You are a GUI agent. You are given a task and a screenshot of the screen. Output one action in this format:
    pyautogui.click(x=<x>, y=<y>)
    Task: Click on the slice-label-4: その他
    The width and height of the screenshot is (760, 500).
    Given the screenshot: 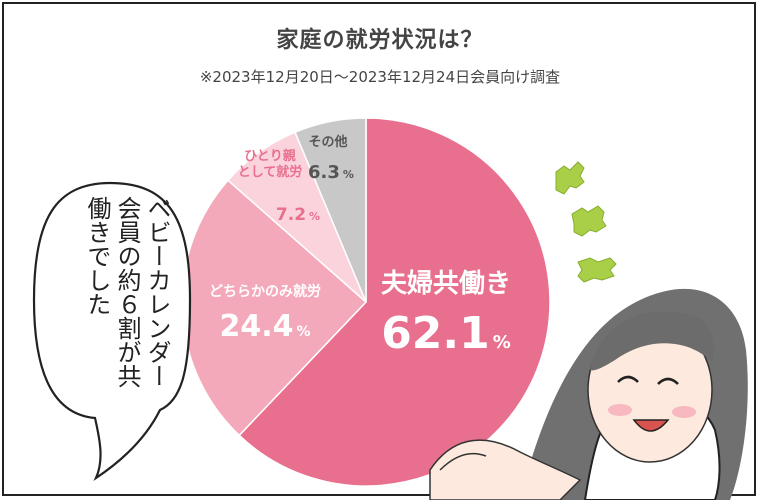 What is the action you would take?
    pyautogui.click(x=327, y=142)
    